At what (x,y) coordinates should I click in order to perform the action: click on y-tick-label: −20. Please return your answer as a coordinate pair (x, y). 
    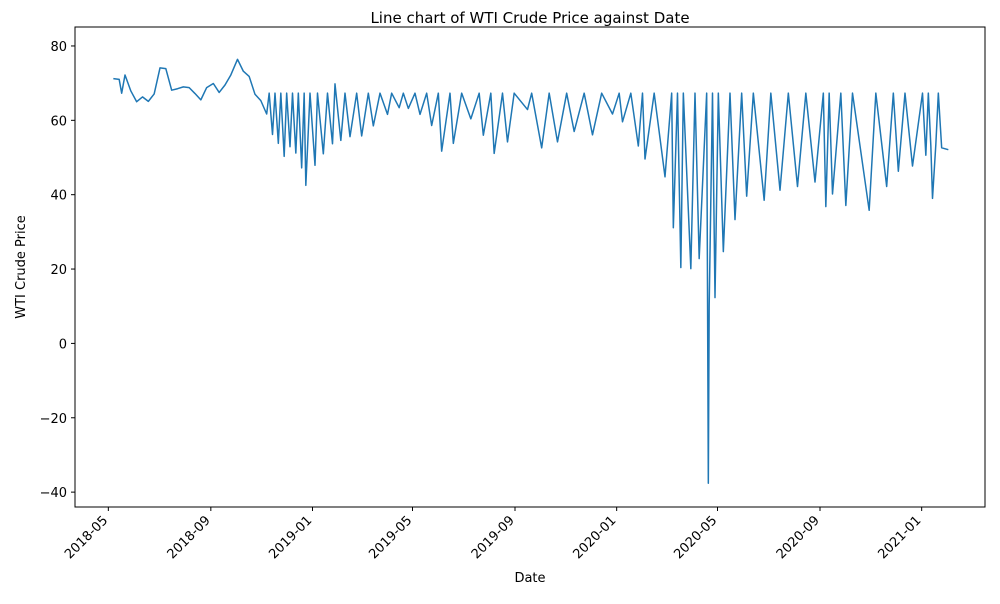
    Looking at the image, I should click on (53, 419).